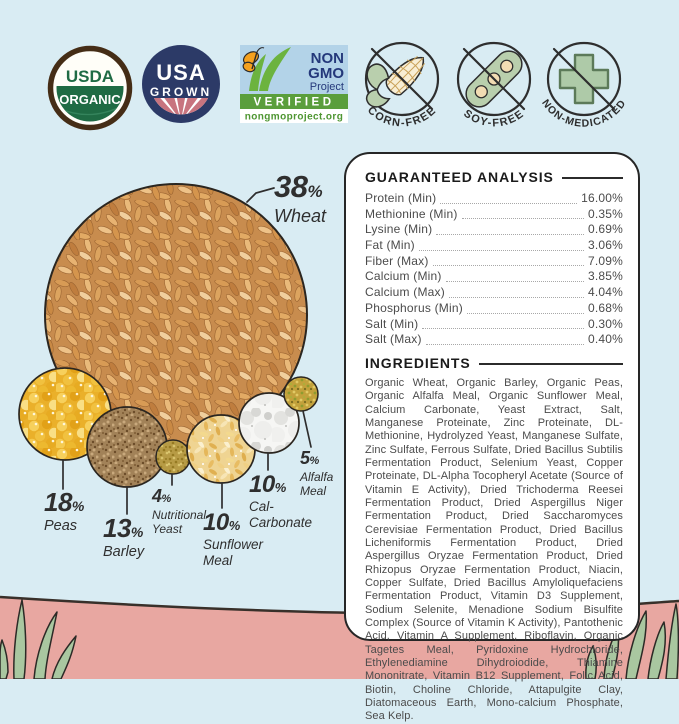 The width and height of the screenshot is (679, 724). Describe the element at coordinates (602, 198) in the screenshot. I see `analysis-value: 16.00%` at that location.